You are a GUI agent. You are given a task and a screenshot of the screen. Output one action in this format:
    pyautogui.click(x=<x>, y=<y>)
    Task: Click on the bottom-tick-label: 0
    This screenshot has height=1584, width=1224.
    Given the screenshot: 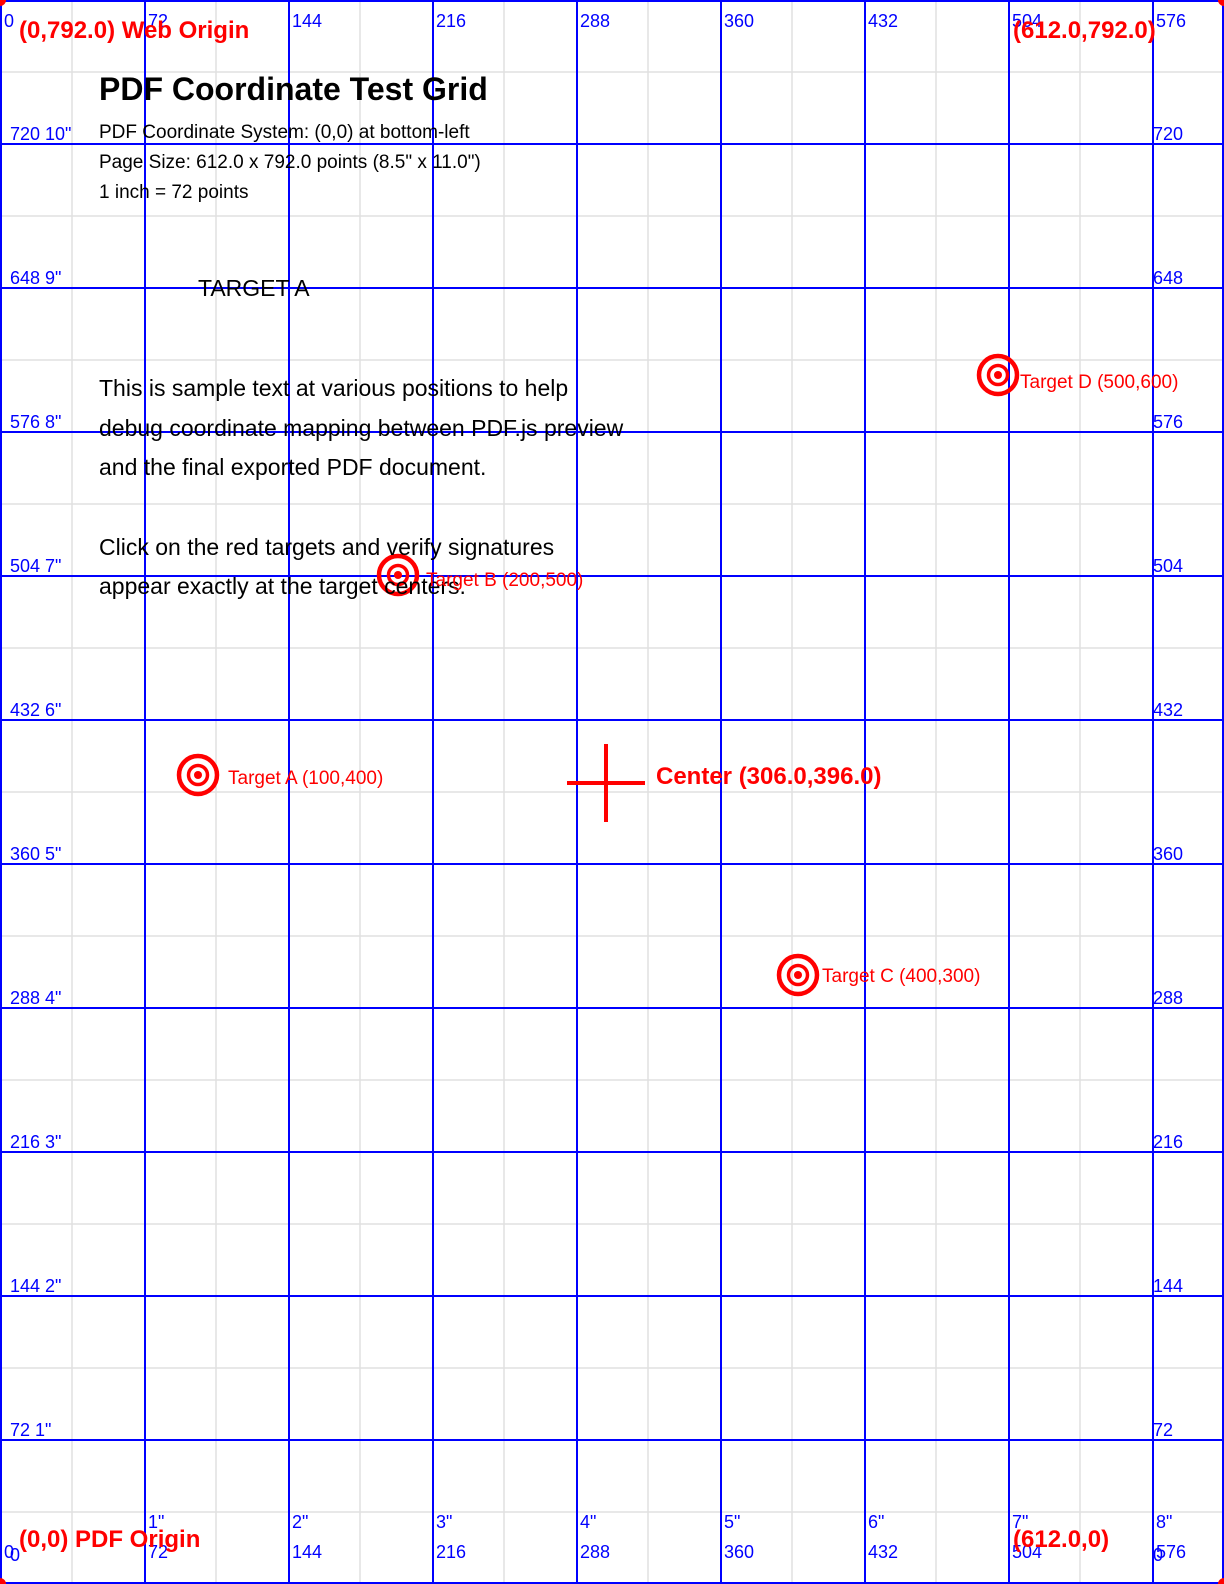 What is the action you would take?
    pyautogui.click(x=9, y=1552)
    